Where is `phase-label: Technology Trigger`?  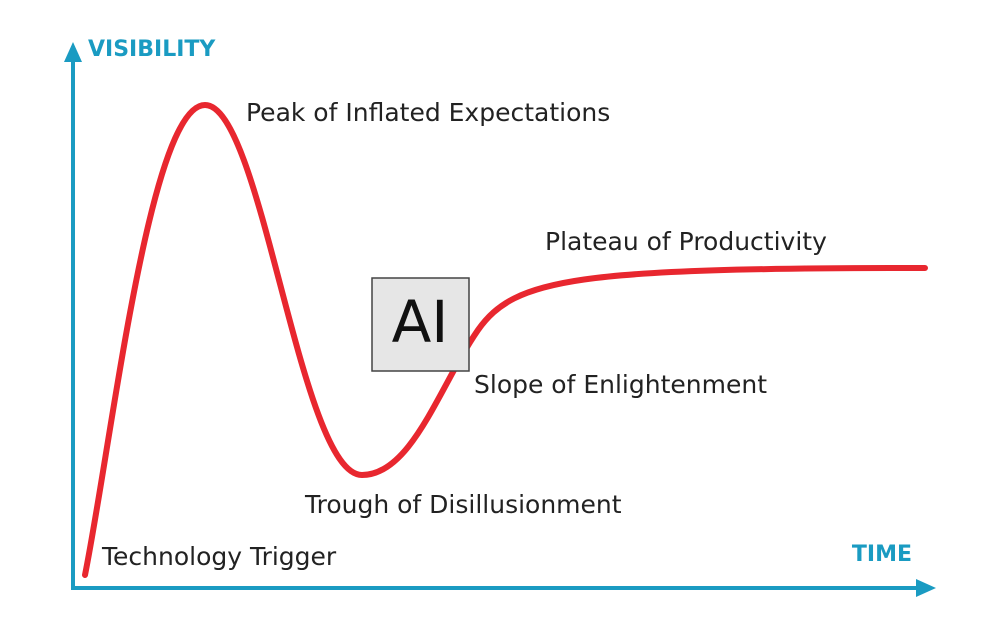 phase-label: Technology Trigger is located at coordinates (219, 556).